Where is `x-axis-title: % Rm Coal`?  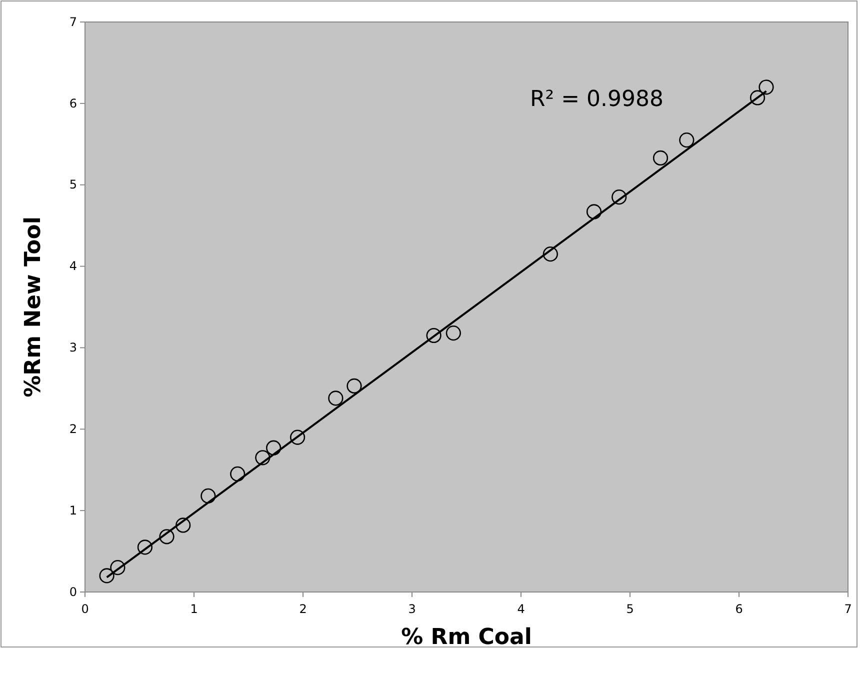 x-axis-title: % Rm Coal is located at coordinates (466, 637).